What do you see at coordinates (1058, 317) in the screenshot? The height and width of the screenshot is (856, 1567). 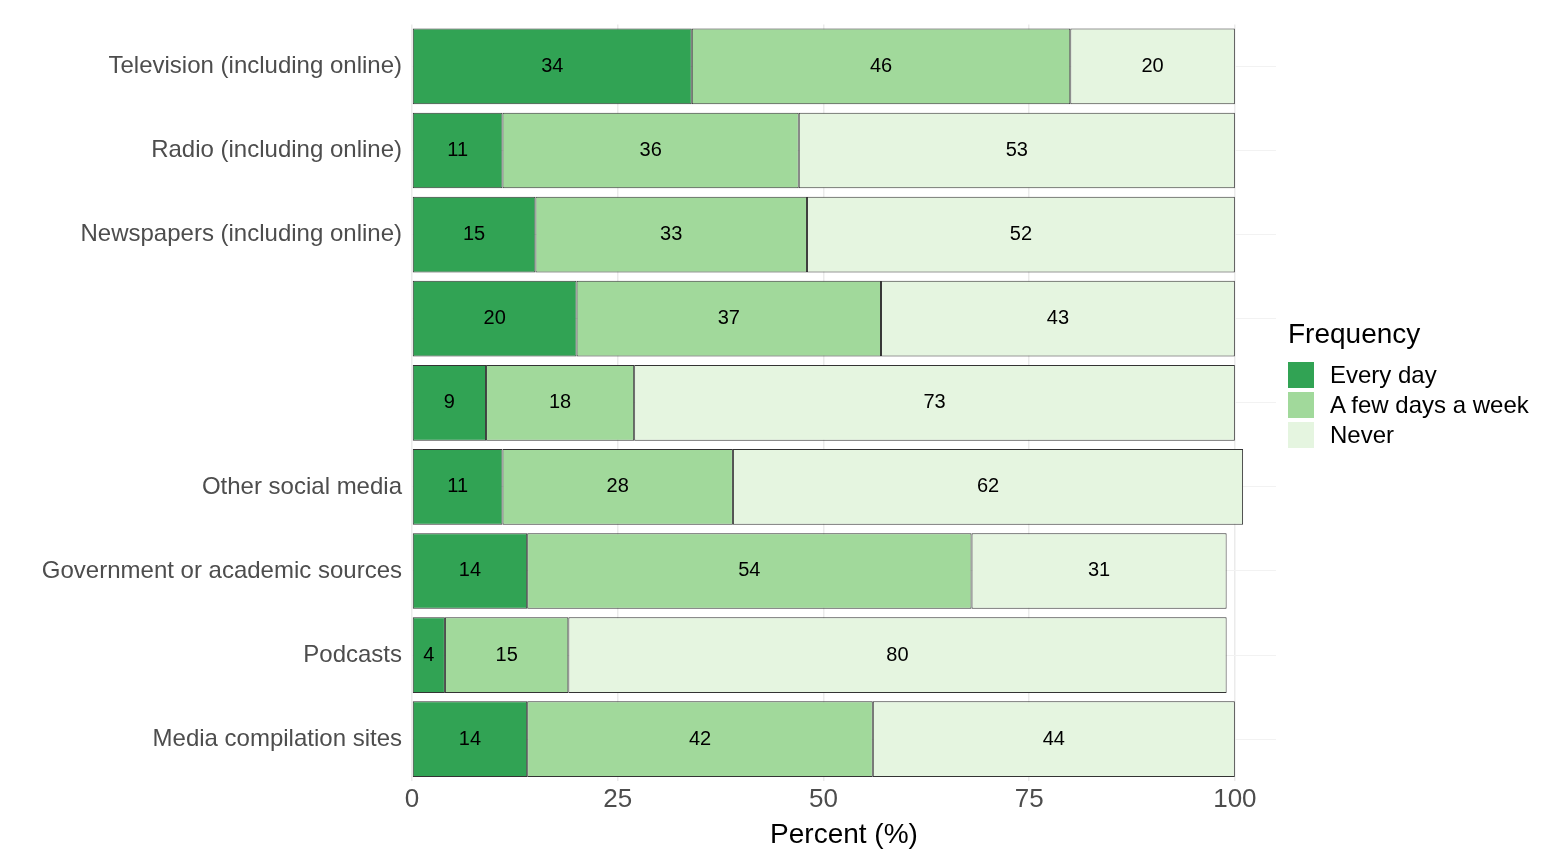 I see `data-label: 43` at bounding box center [1058, 317].